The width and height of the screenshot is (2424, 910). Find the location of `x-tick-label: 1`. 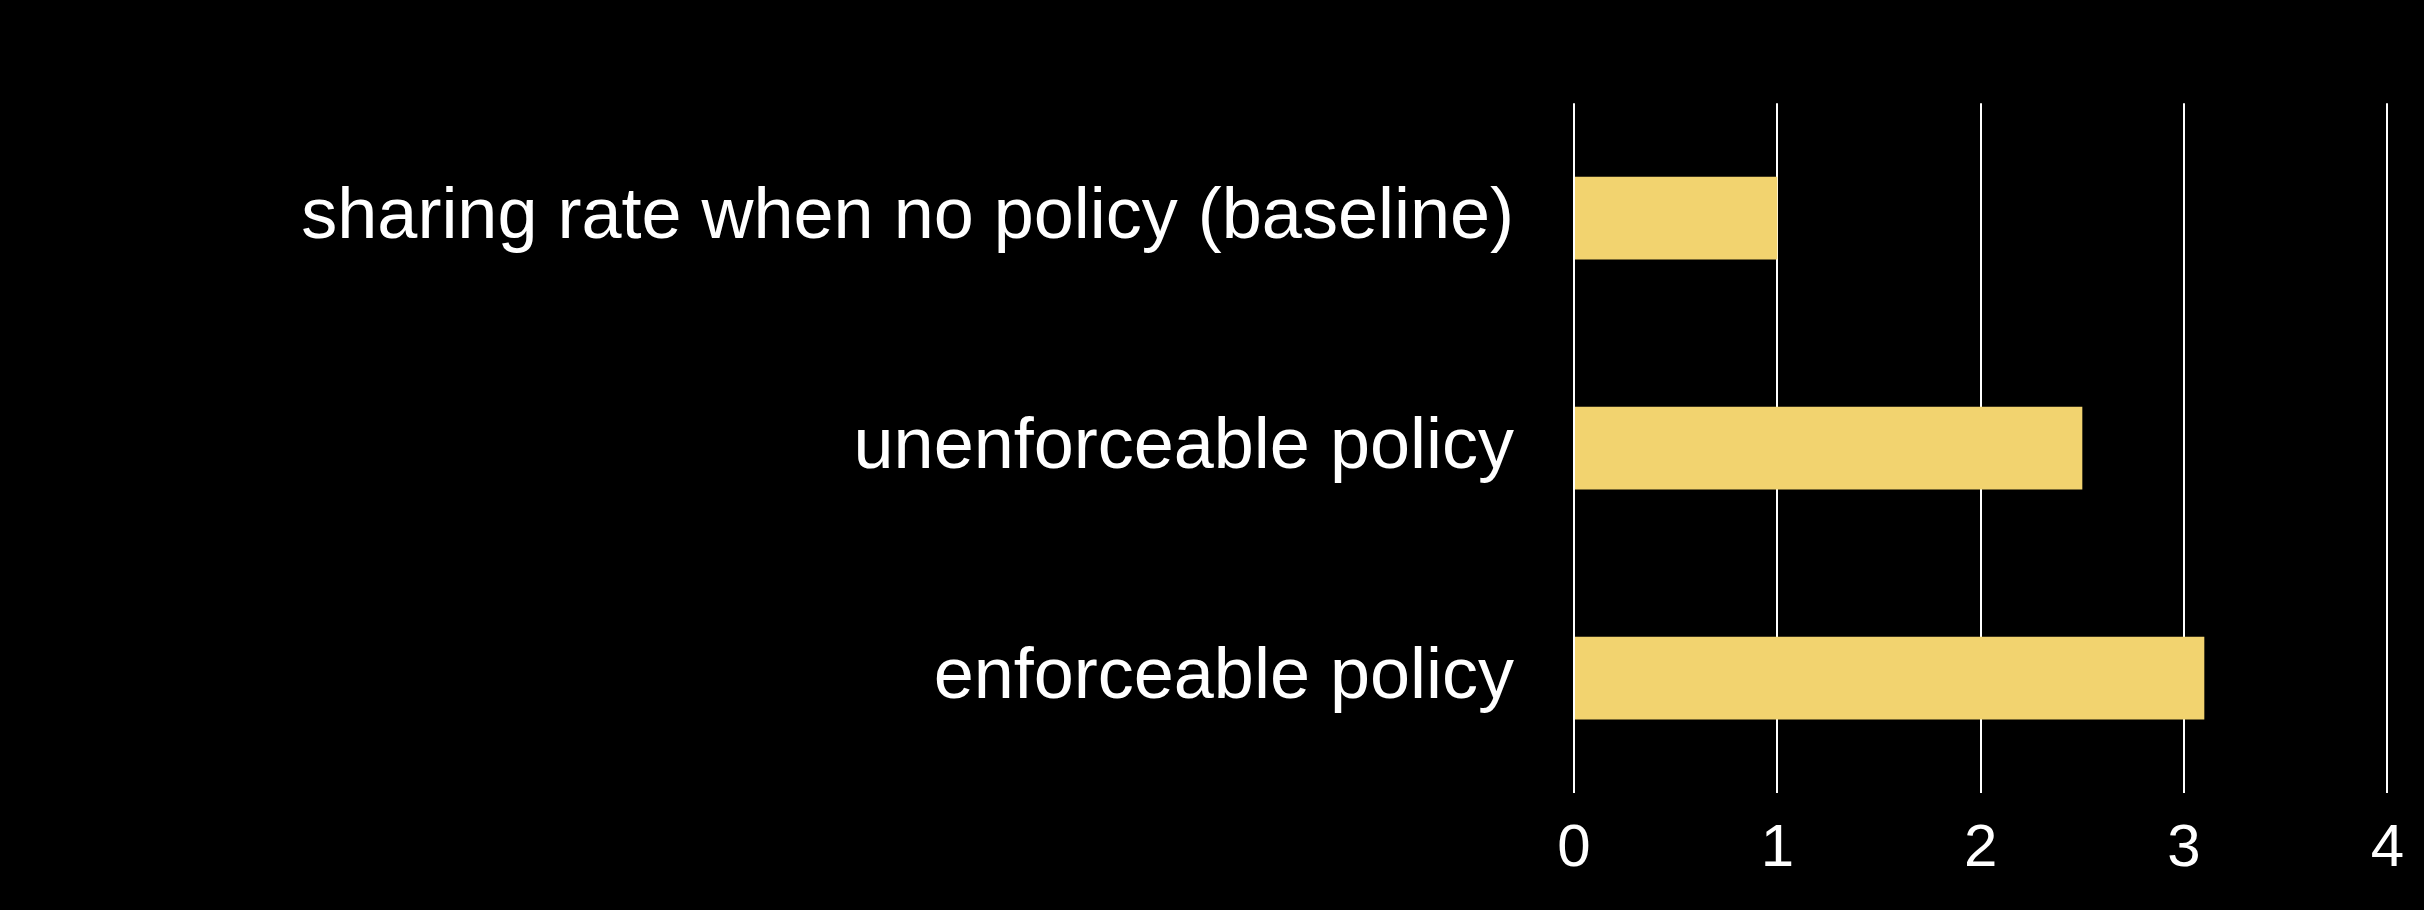

x-tick-label: 1 is located at coordinates (1777, 845).